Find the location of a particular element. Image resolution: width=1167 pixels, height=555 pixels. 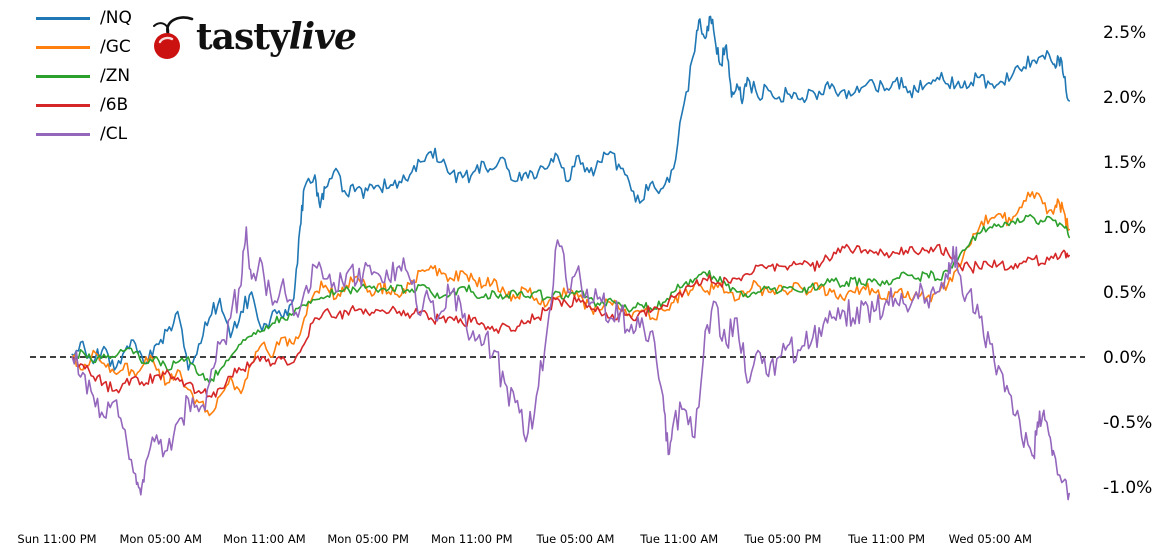

logo-tasty: tasty is located at coordinates (243, 37).